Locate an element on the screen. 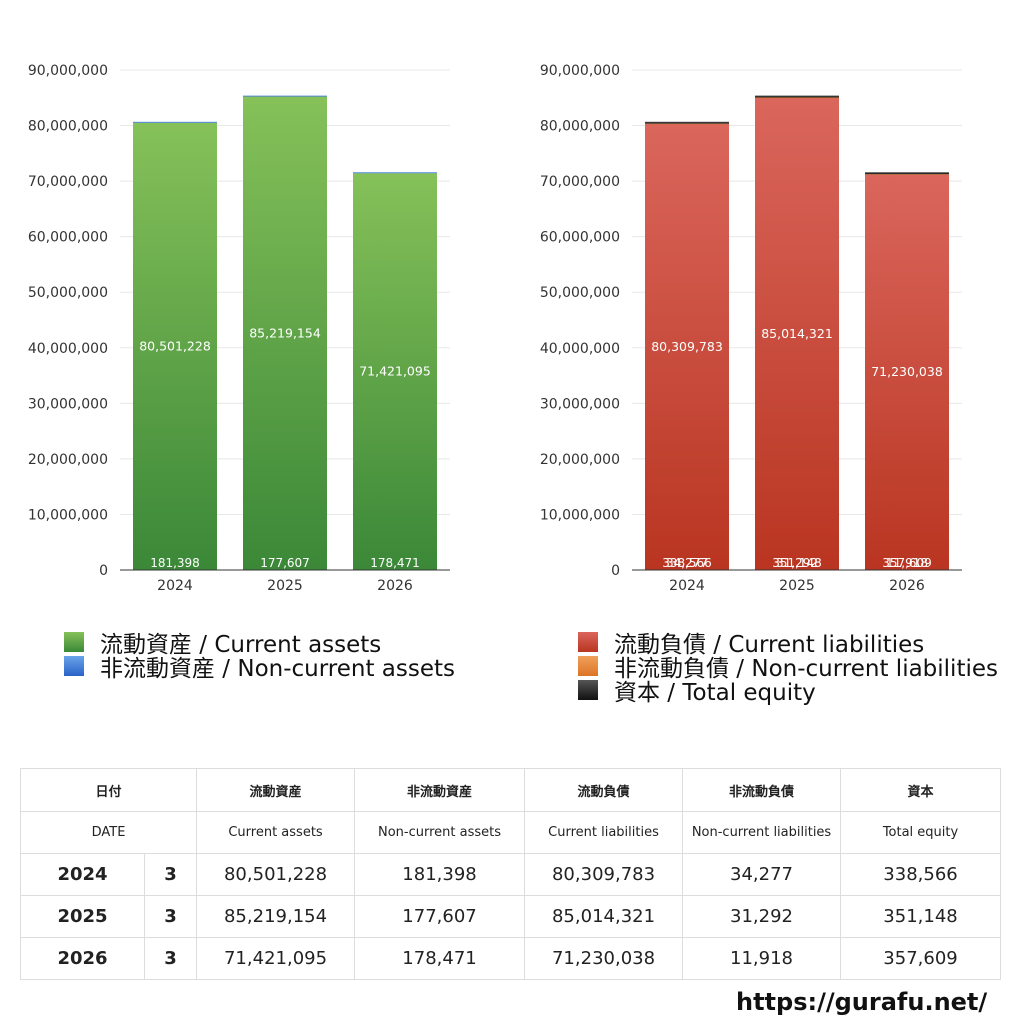 The height and width of the screenshot is (1024, 1024). legend-item-total-equity: 資本 / Total equity is located at coordinates (788, 692).